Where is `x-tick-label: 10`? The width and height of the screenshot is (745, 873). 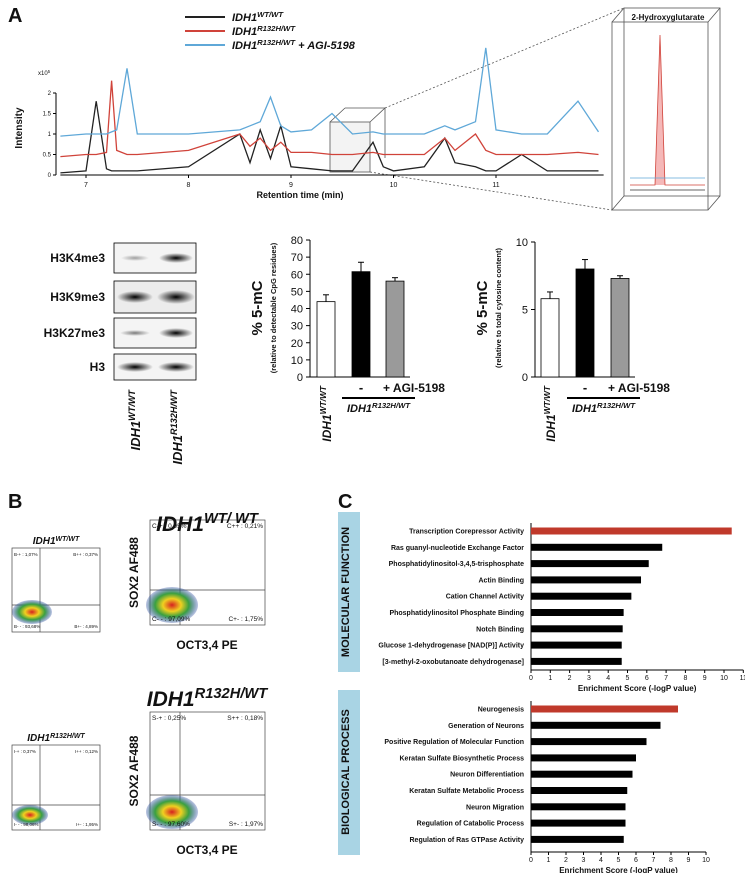 x-tick-label: 10 is located at coordinates (724, 678).